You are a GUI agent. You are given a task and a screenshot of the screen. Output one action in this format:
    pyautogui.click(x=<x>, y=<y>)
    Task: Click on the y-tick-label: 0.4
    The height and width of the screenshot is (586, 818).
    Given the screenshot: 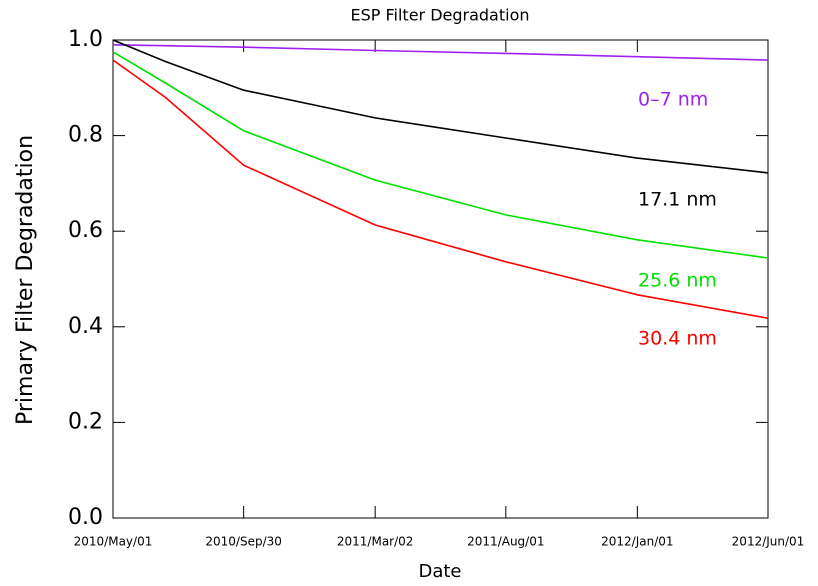 What is the action you would take?
    pyautogui.click(x=85, y=326)
    